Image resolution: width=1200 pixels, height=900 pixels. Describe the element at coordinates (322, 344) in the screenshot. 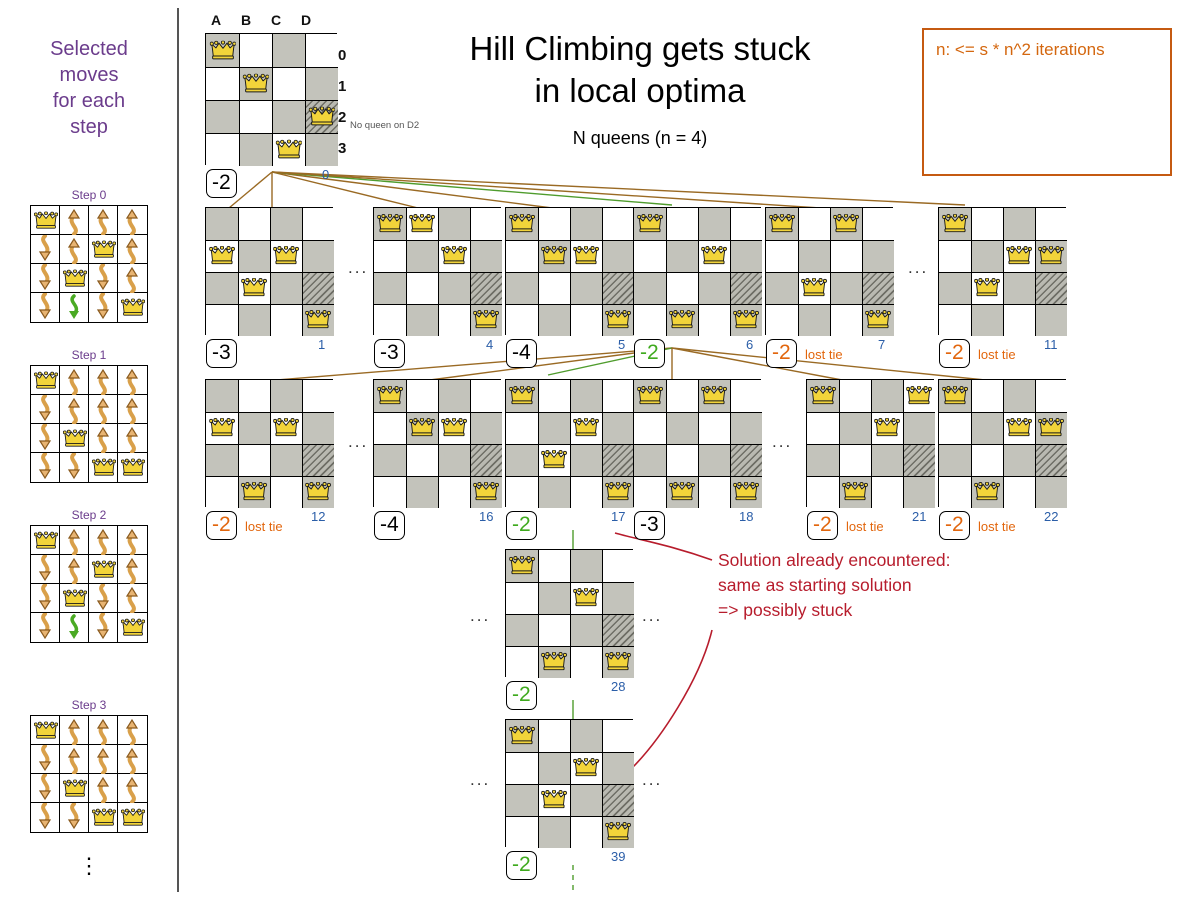

I see `node-index: 1` at that location.